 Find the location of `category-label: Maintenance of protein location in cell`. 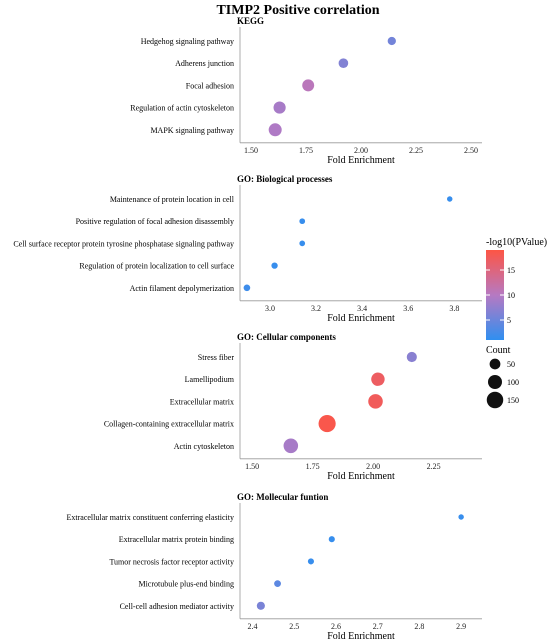

category-label: Maintenance of protein location in cell is located at coordinates (172, 199).